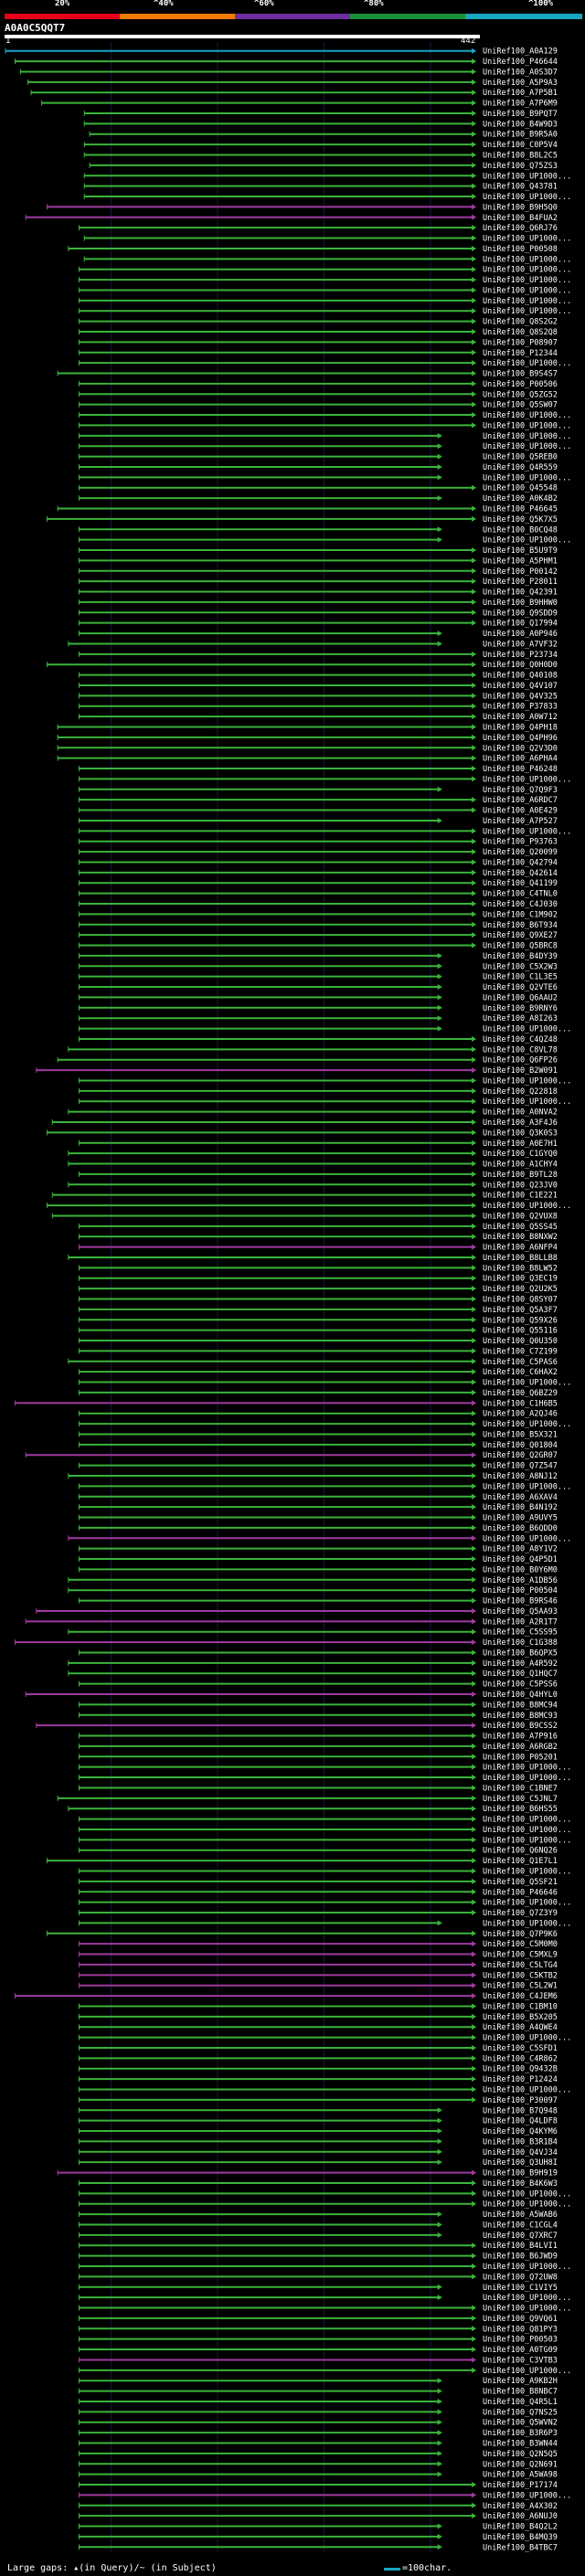  Describe the element at coordinates (520, 1248) in the screenshot. I see `hit-label: UniRef100_A6NFP4` at that location.